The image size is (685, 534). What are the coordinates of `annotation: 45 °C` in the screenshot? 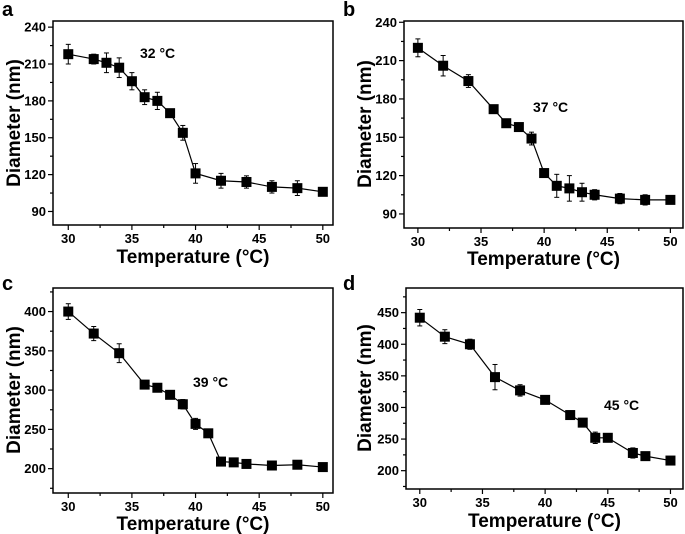 It's located at (621, 405).